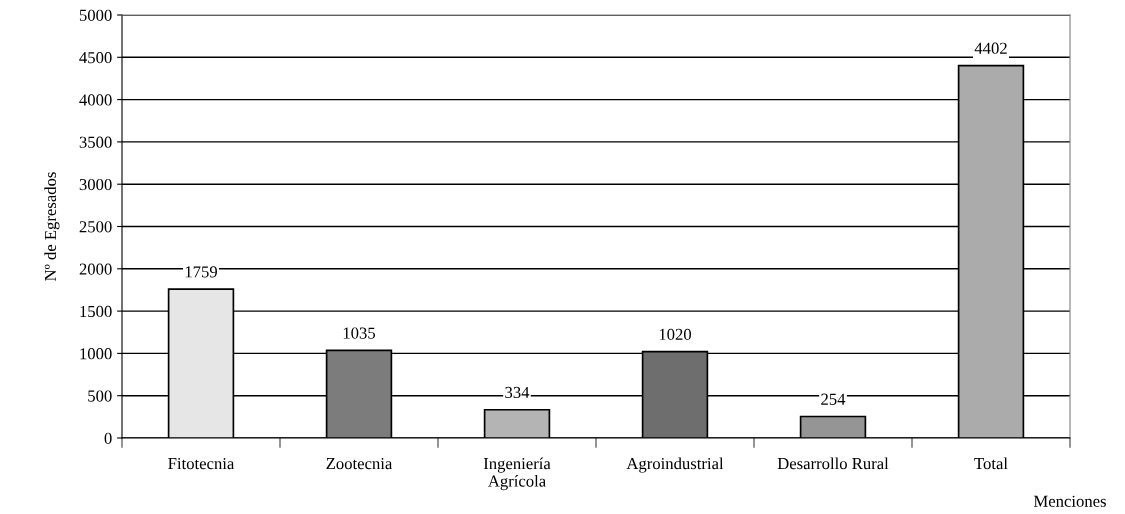 Image resolution: width=1125 pixels, height=514 pixels. What do you see at coordinates (95, 100) in the screenshot?
I see `y-tick-label: 4000` at bounding box center [95, 100].